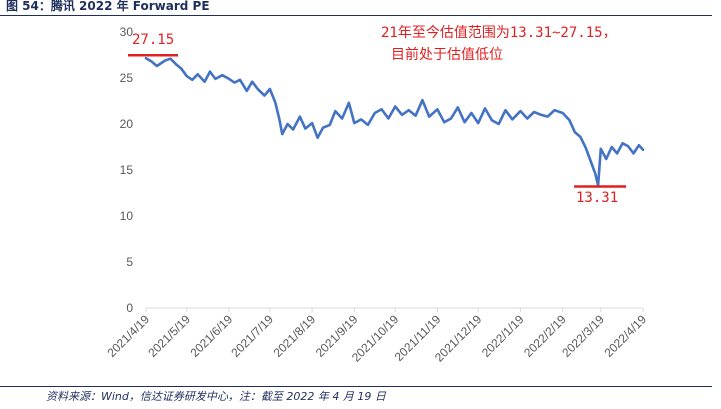 This screenshot has width=721, height=409. What do you see at coordinates (129, 308) in the screenshot?
I see `y-tick-label: 0` at bounding box center [129, 308].